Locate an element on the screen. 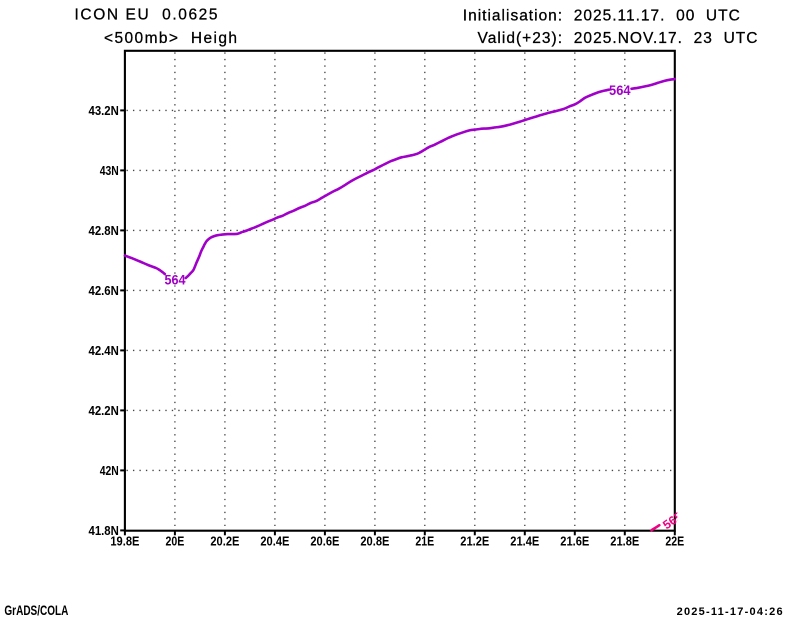 This screenshot has width=800, height=623. svg-text: 21.8E is located at coordinates (624, 541).